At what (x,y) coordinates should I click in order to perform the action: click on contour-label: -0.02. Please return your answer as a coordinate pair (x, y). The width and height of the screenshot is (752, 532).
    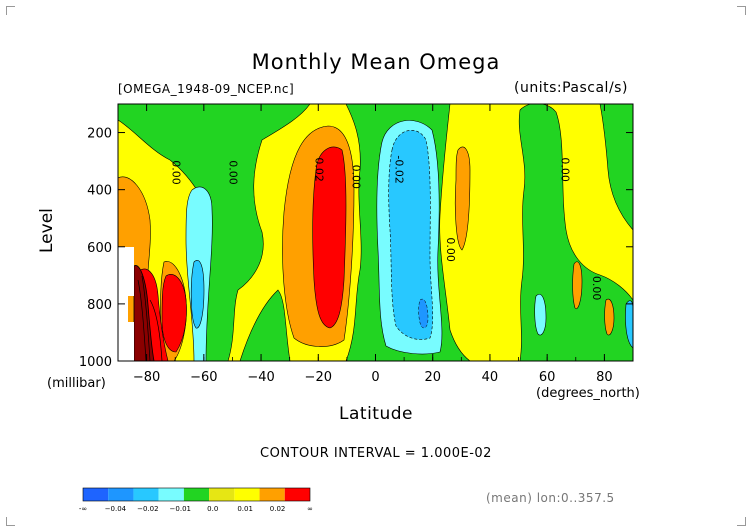
    Looking at the image, I should click on (399, 169).